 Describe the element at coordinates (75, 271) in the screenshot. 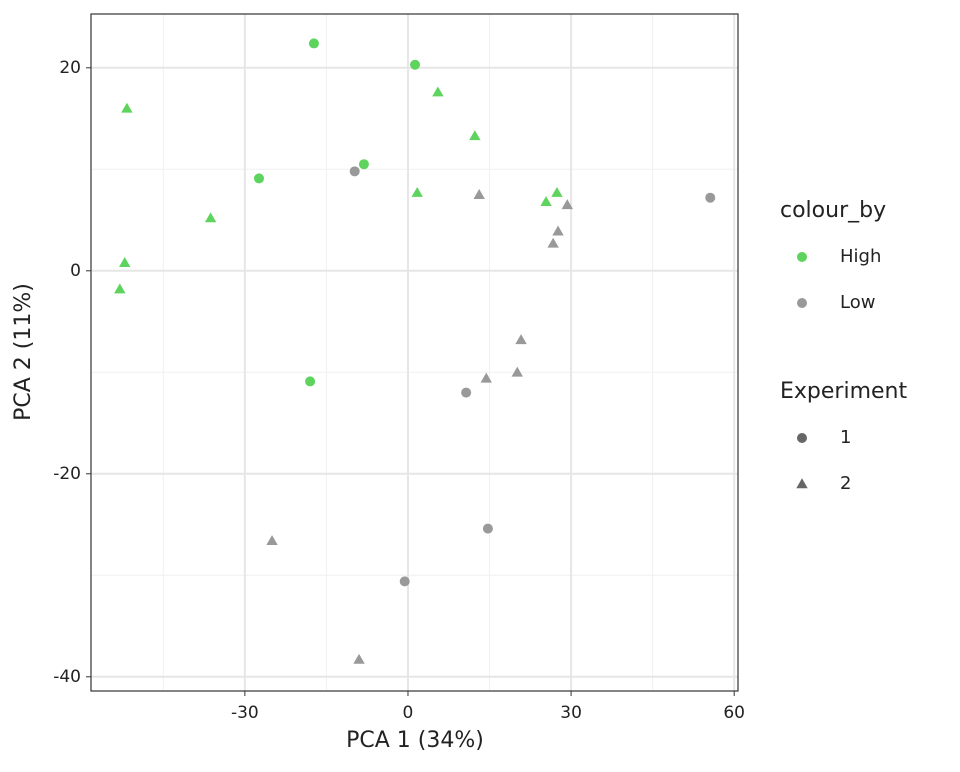

I see `y-tick-label: 0` at that location.